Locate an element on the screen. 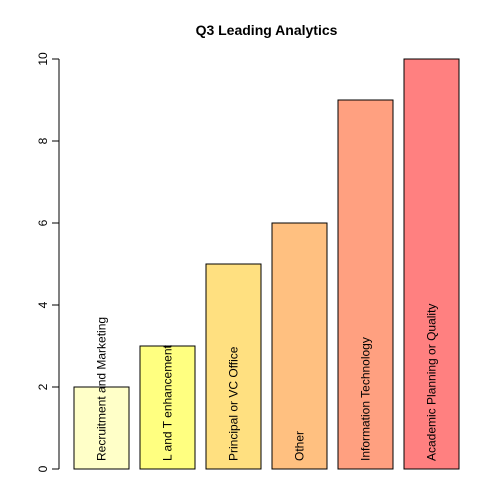 This screenshot has width=504, height=504. bar-label-2: L and T enhancement is located at coordinates (168, 402).